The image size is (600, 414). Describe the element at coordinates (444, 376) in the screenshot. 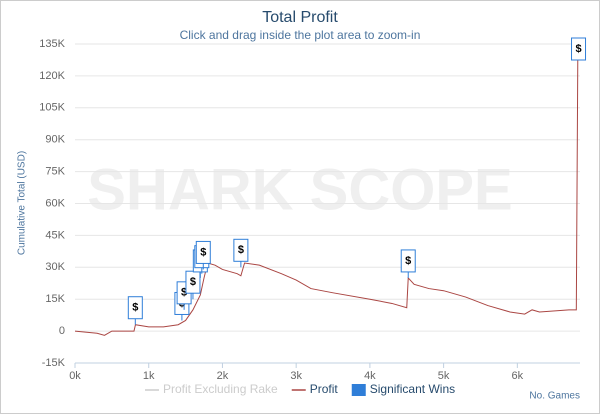

I see `x-tick-label: 5k` at that location.